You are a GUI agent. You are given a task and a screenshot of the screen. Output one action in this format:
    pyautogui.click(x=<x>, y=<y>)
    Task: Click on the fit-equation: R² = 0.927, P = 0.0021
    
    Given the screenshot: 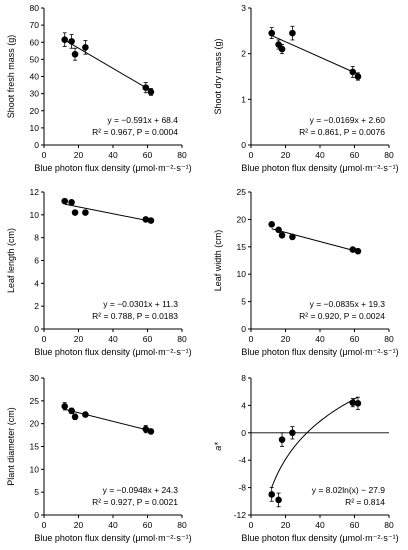 What is the action you would take?
    pyautogui.click(x=135, y=502)
    